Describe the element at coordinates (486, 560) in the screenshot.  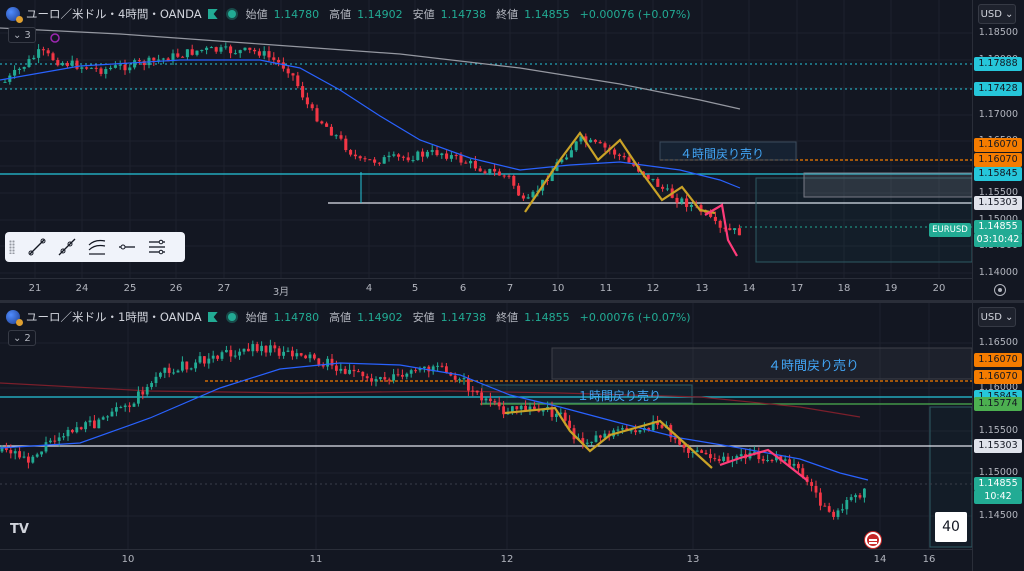
I see `time-scale-1h: 10 11 12 13 14 16` at that location.